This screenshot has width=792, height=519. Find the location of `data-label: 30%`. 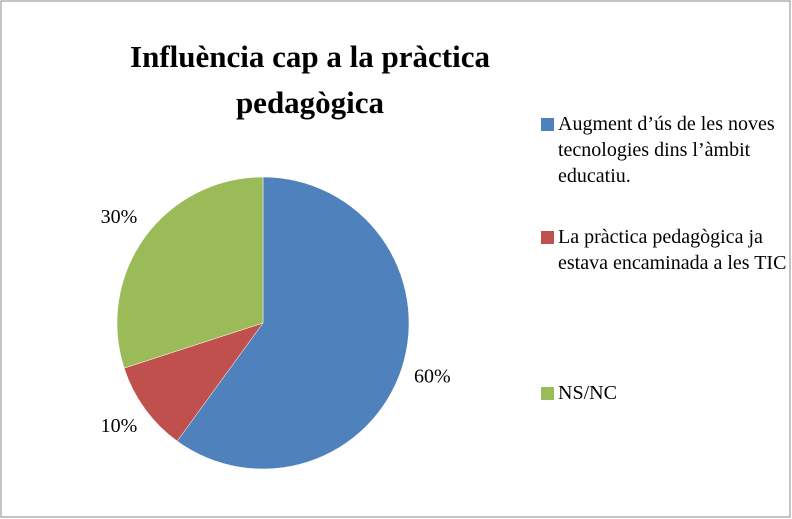

data-label: 30% is located at coordinates (119, 217).